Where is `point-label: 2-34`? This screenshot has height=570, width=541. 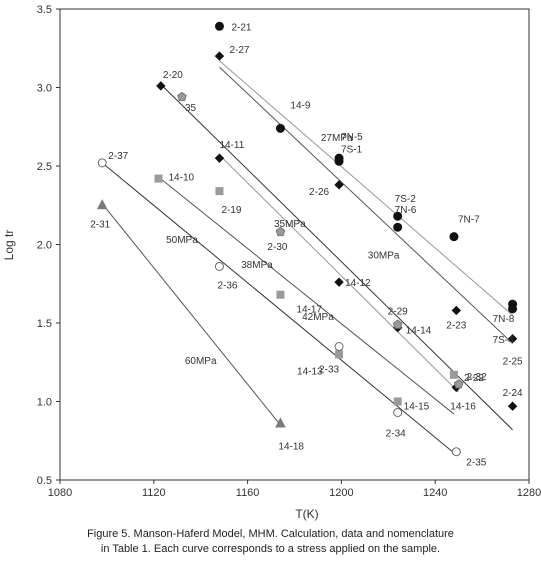 point-label: 2-34 is located at coordinates (396, 433).